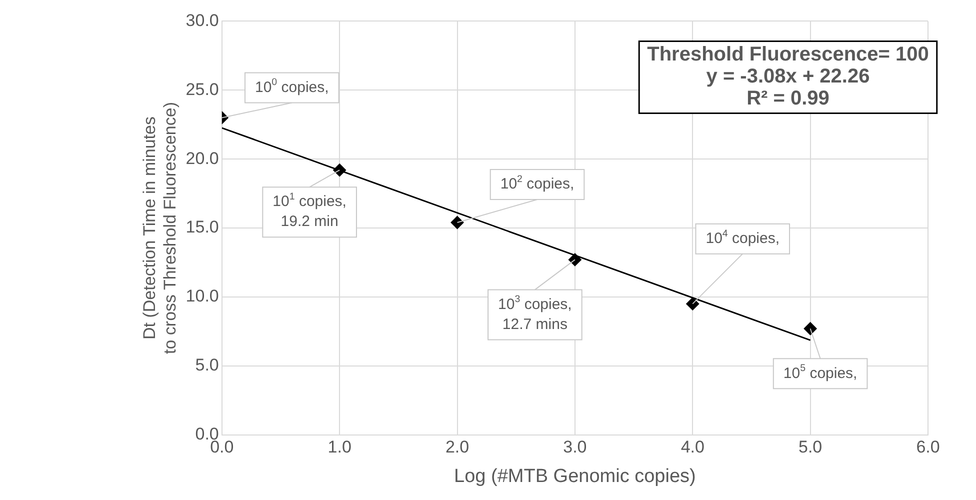 The image size is (976, 500). Describe the element at coordinates (575, 476) in the screenshot. I see `x-axis-title: Log (#MTB Genomic copies)` at that location.